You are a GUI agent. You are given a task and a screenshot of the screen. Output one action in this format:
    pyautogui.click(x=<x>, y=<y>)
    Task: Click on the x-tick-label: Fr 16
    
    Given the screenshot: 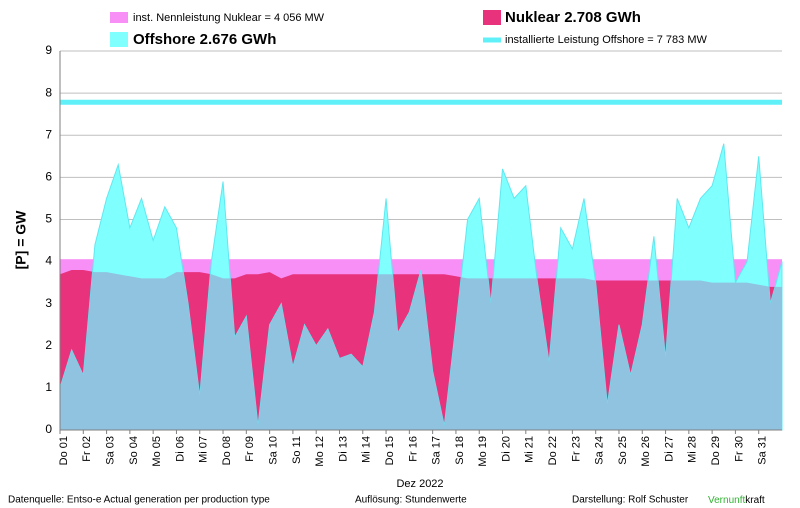 What is the action you would take?
    pyautogui.click(x=413, y=449)
    